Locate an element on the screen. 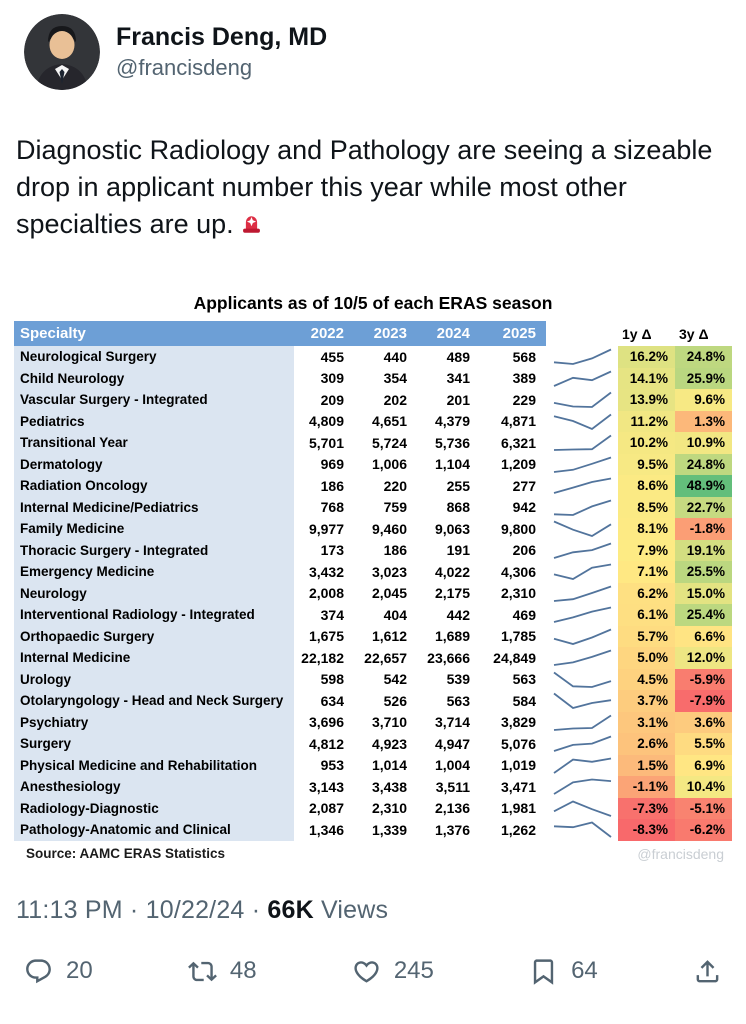  repost-button: 48 is located at coordinates (222, 971).